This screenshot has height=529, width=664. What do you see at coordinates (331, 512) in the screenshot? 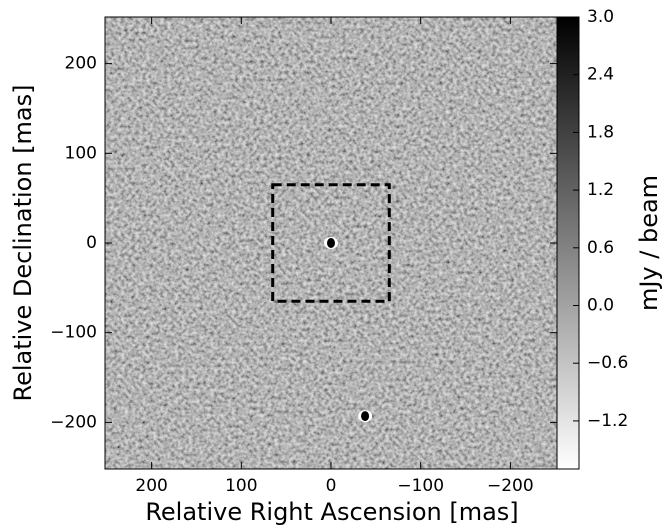
I see `x-axis-label: Relative Right Ascension [mas]` at bounding box center [331, 512].